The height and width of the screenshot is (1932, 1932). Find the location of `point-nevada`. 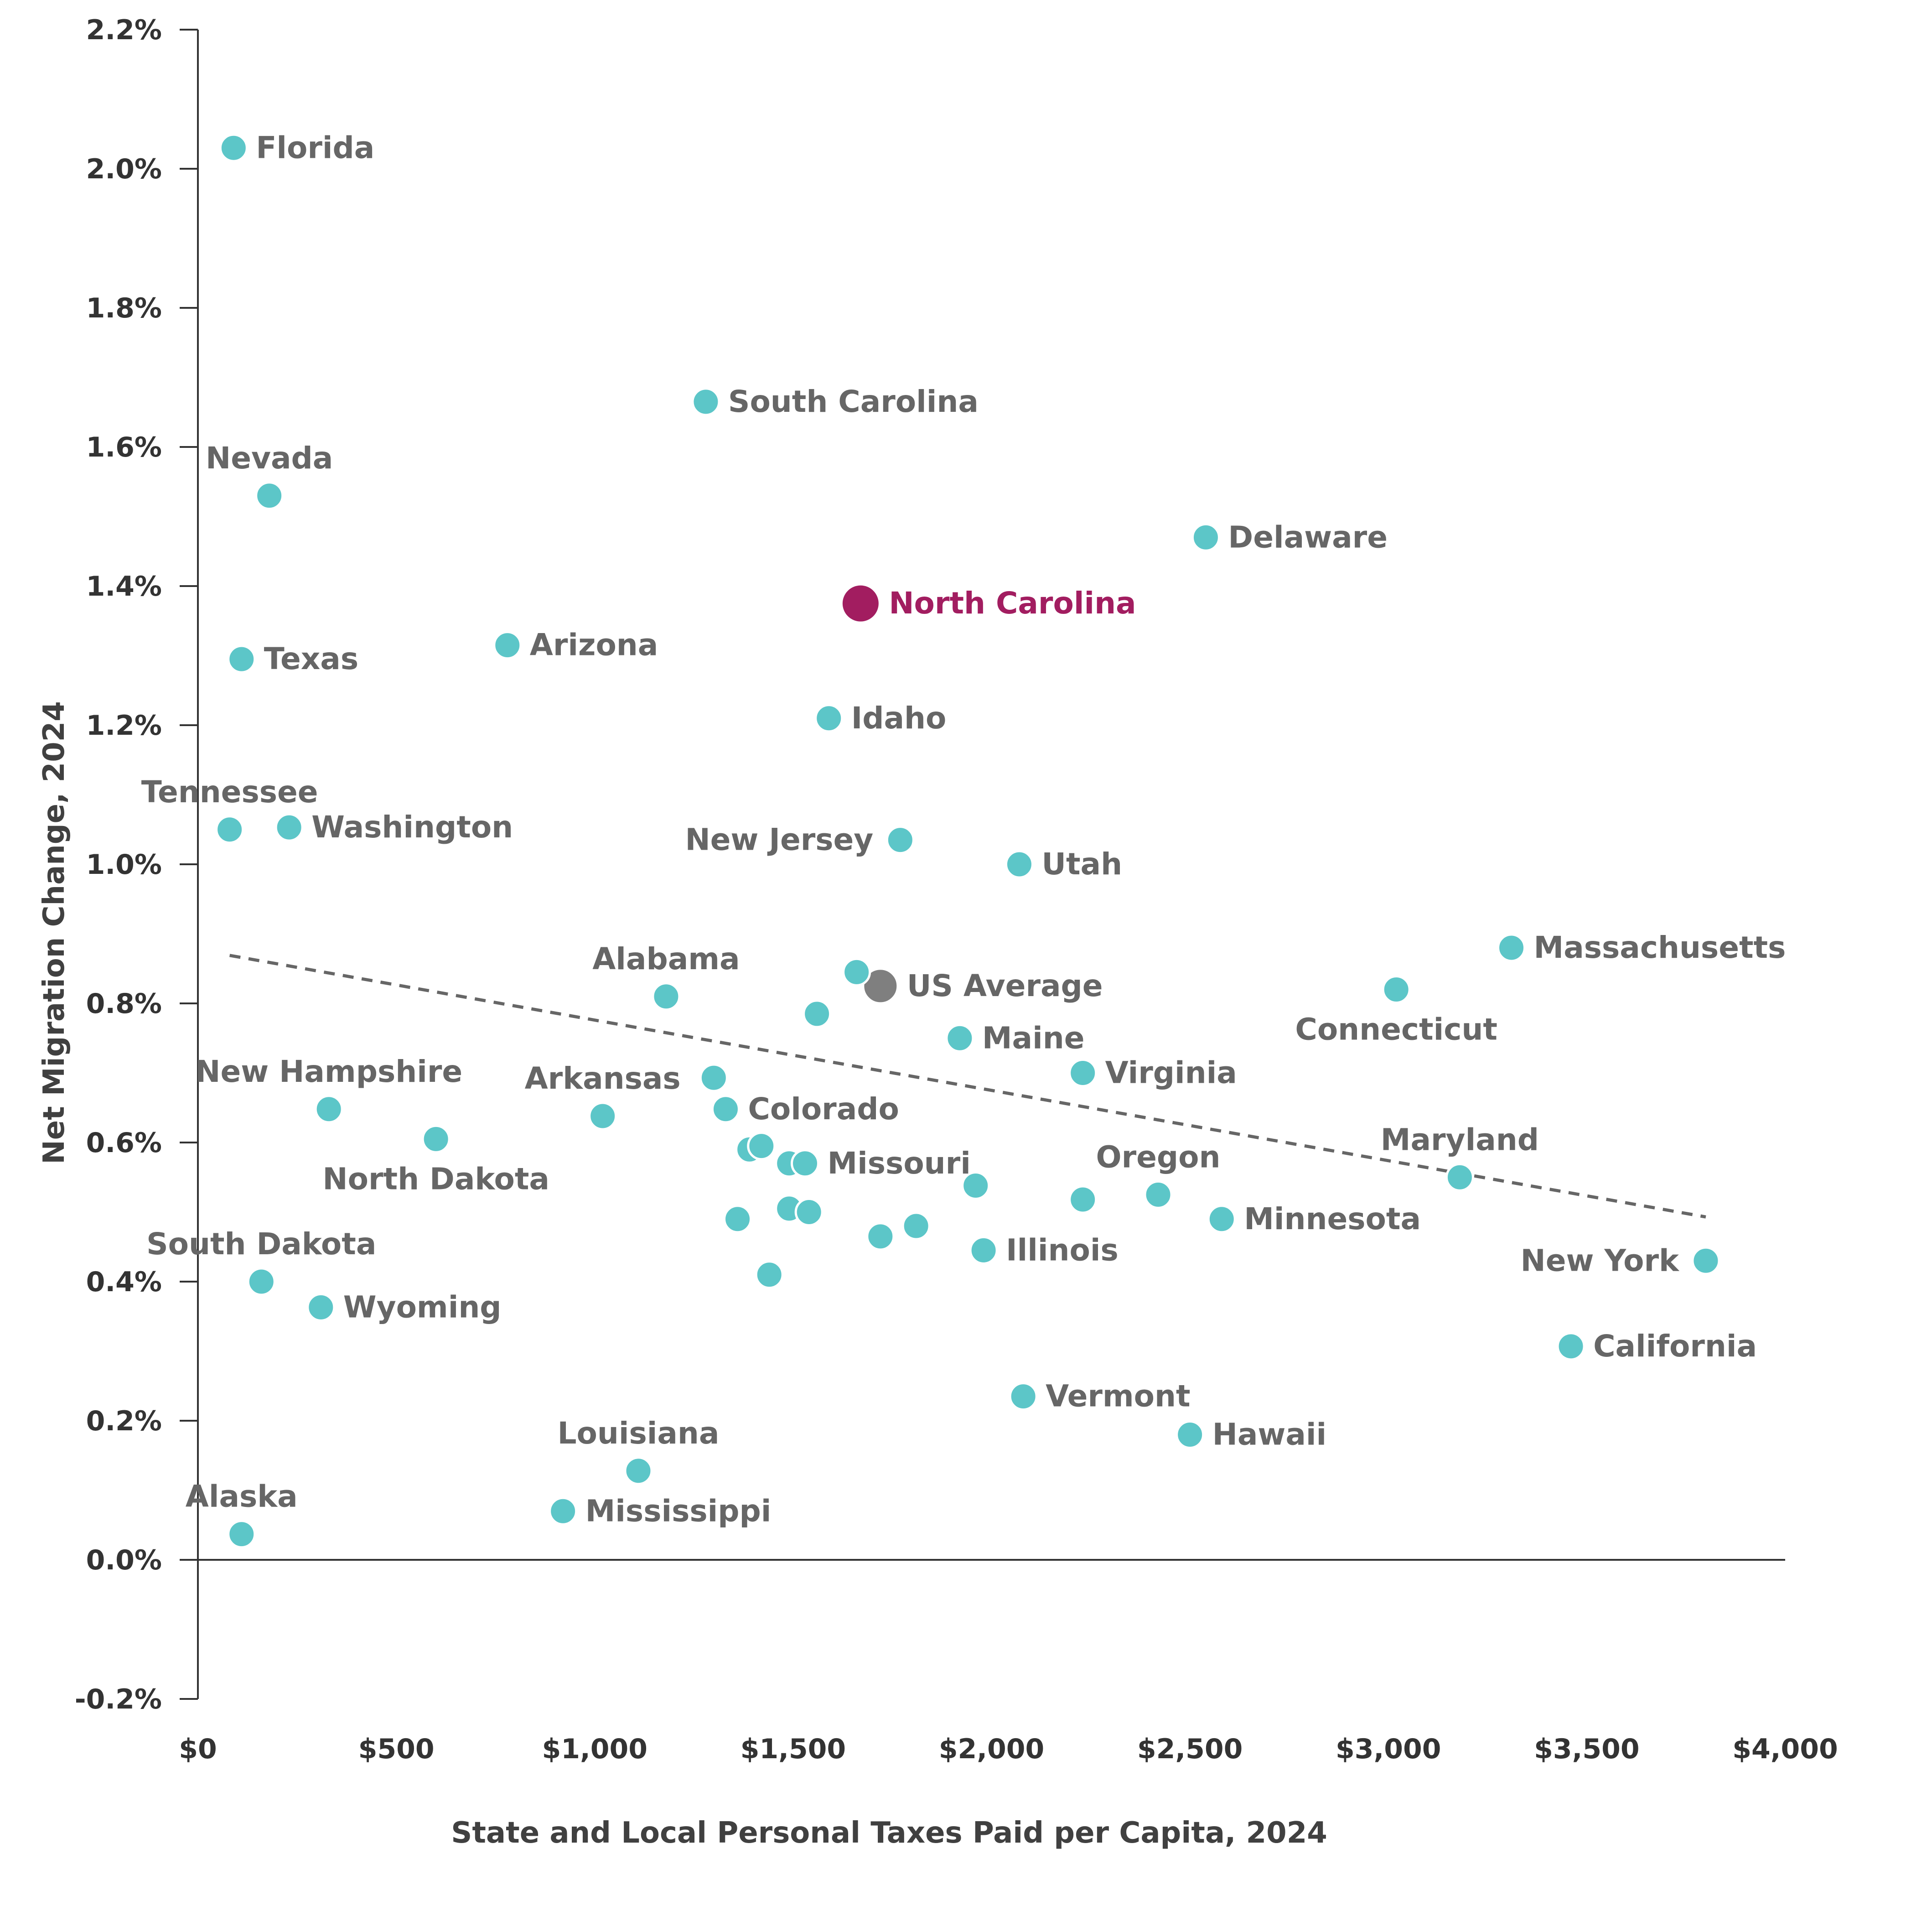

point-nevada is located at coordinates (269, 495).